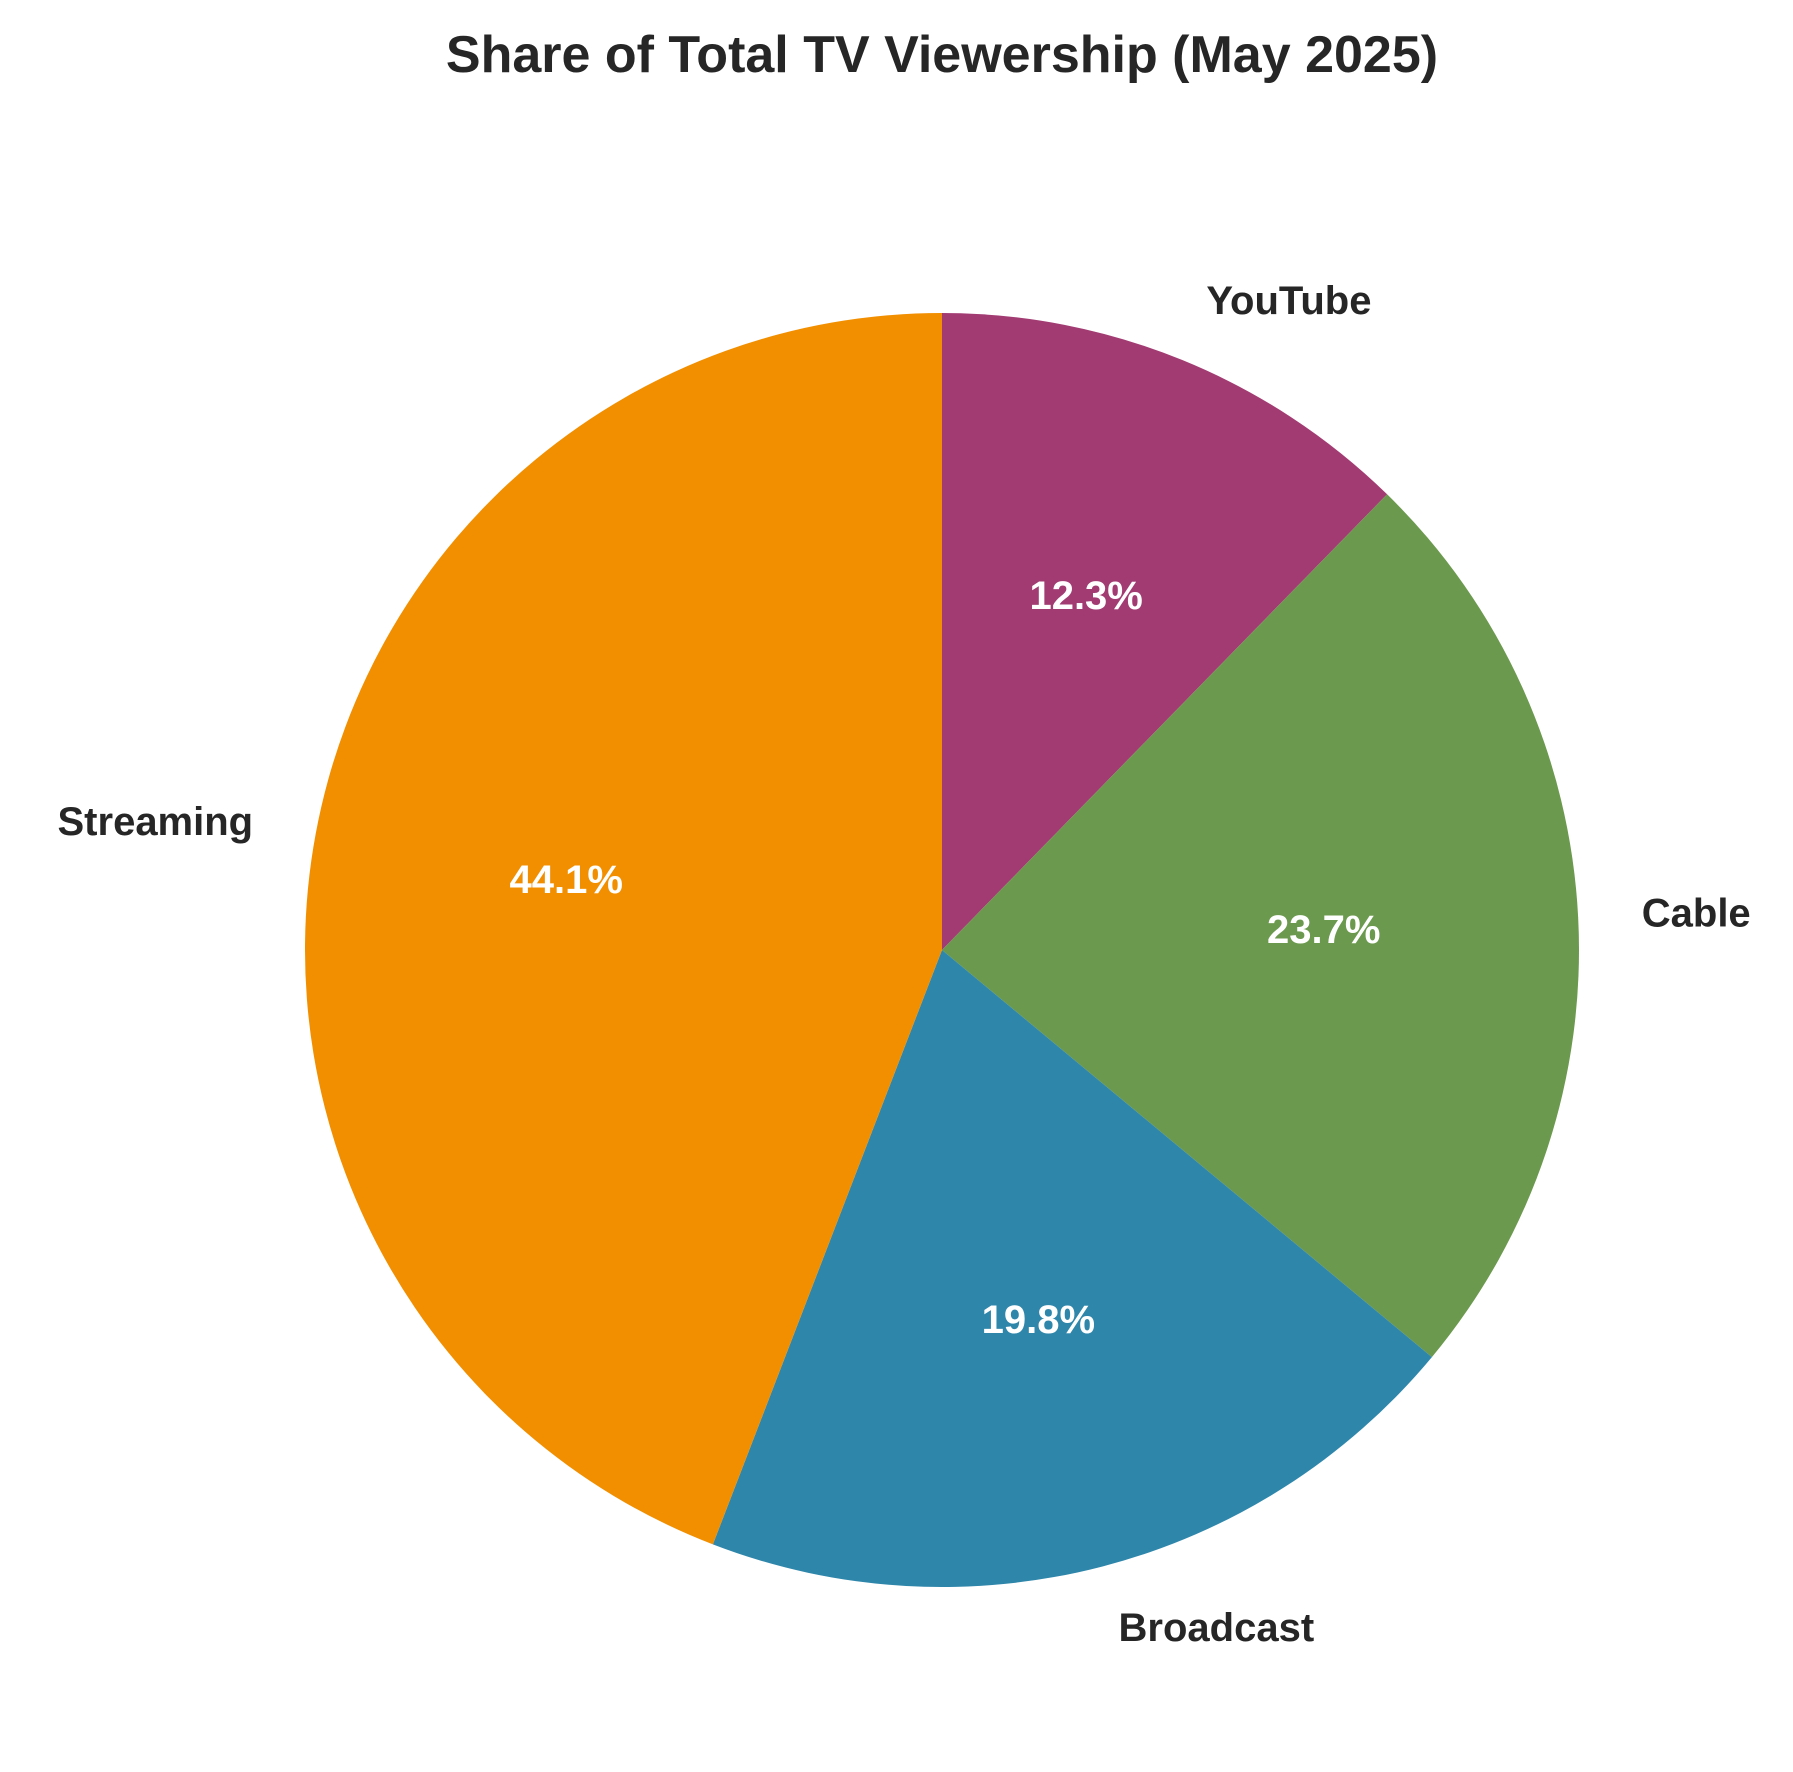 This screenshot has height=1772, width=1793. Describe the element at coordinates (1217, 1628) in the screenshot. I see `label-broadcast: Broadcast` at that location.